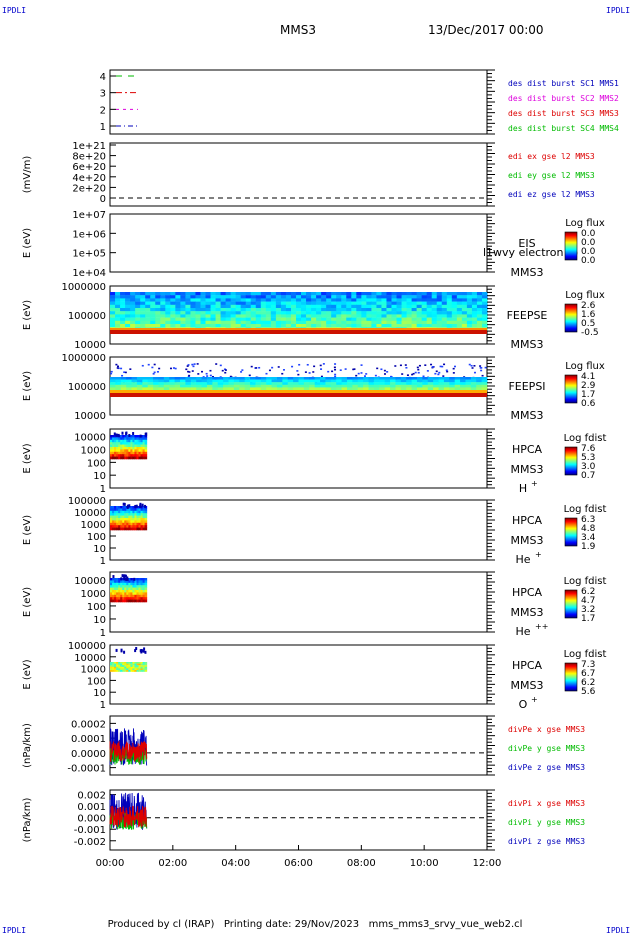 This screenshot has height=935, width=630. Describe the element at coordinates (361, 863) in the screenshot. I see `x-tick-label: 08:00` at that location.